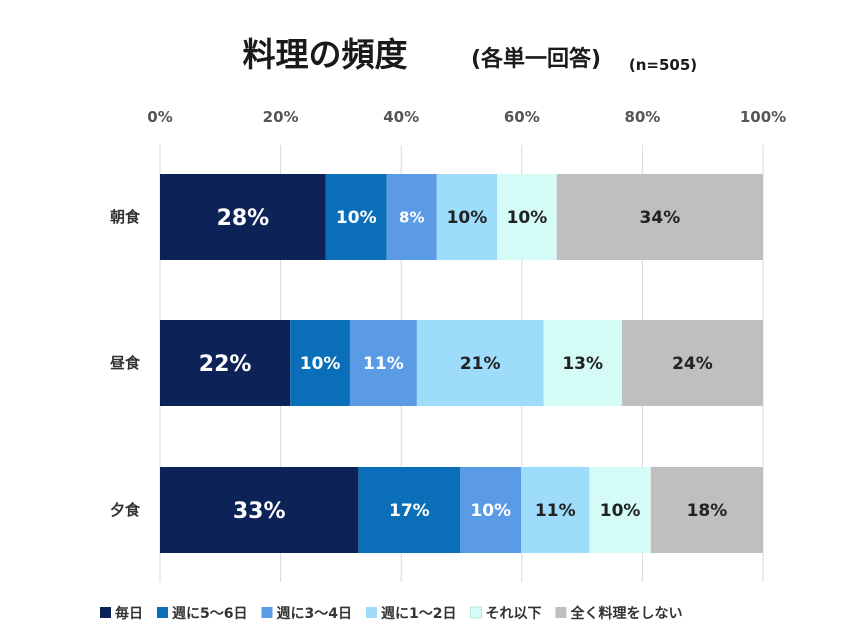 This screenshot has width=853, height=640. Describe the element at coordinates (513, 614) in the screenshot. I see `legend-label: それ以下` at that location.